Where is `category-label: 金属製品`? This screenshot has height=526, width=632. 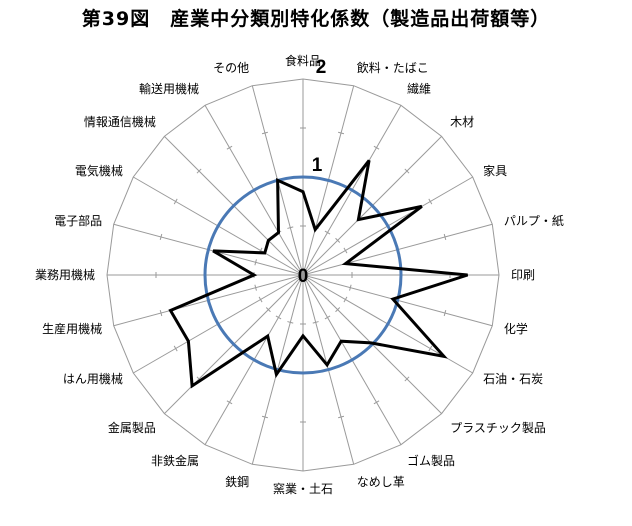 category-label: 金属製品 is located at coordinates (132, 427).